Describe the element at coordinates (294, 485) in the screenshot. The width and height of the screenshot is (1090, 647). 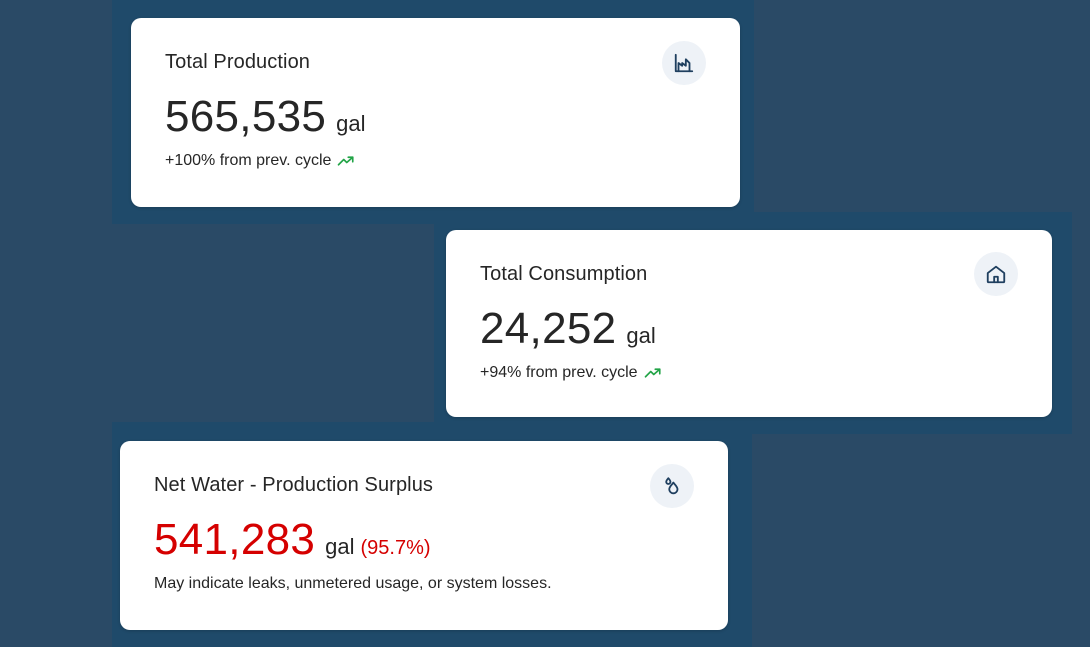
I see `card-title: Net Water - Production Surplus` at that location.